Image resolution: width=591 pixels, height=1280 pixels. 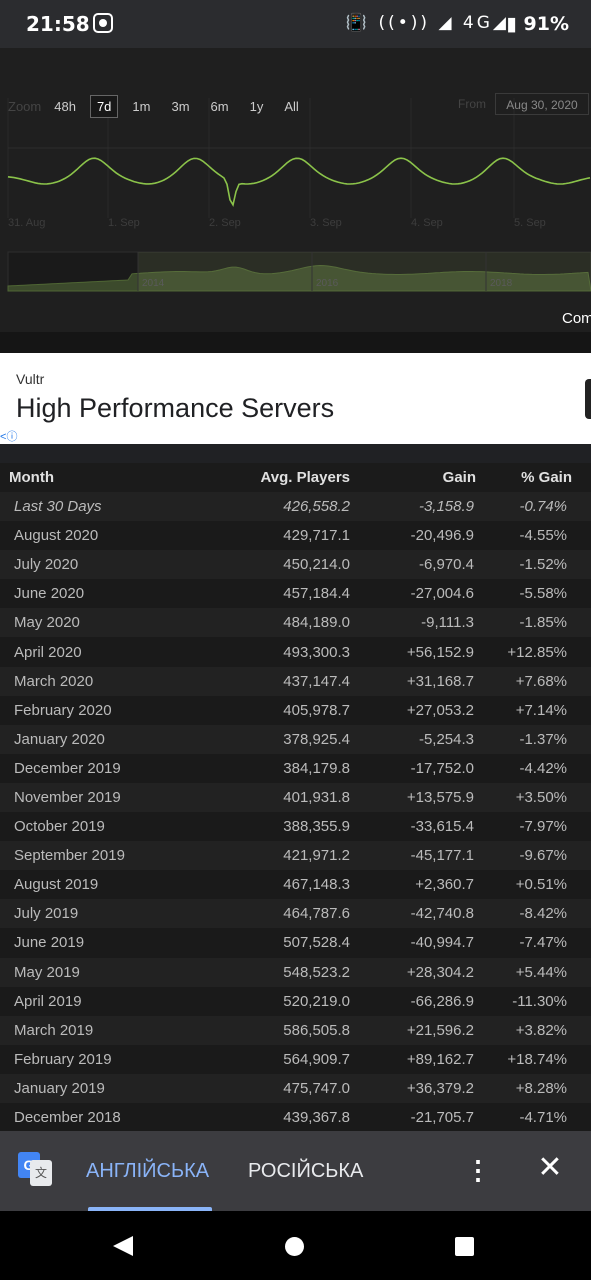 What do you see at coordinates (295, 24) in the screenshot?
I see `status-bar: 21:58 📳 ((•)) ◢ 4G◢ ▮ 91%` at bounding box center [295, 24].